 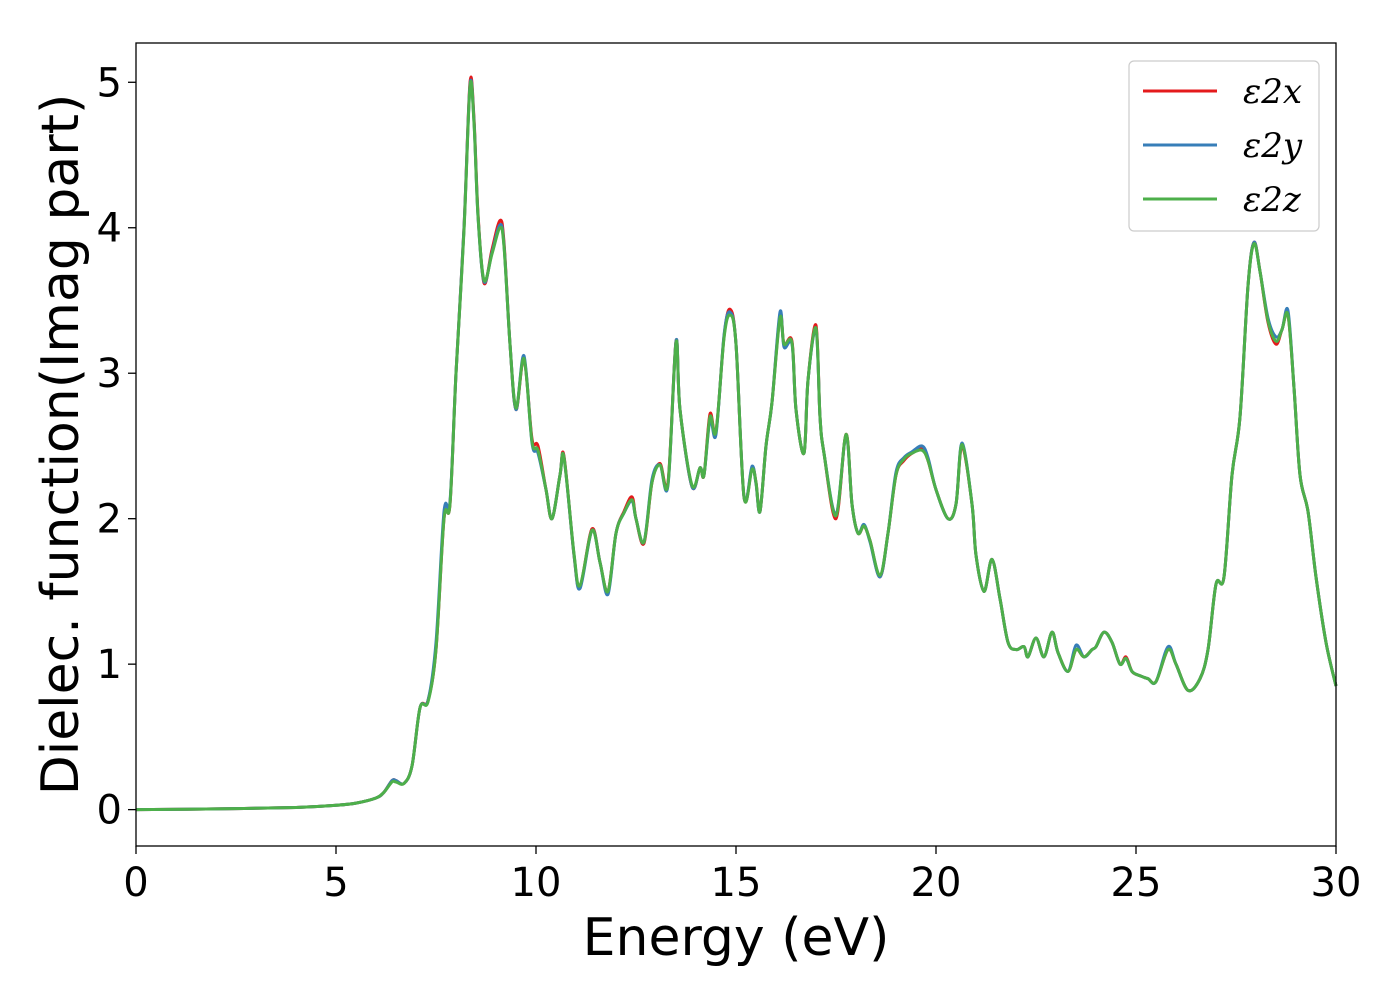 I want to click on y-tick-label: 0, so click(x=109, y=811).